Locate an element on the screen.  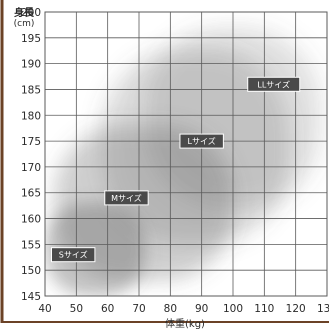
y-axis-title: 身長 is located at coordinates (24, 12).